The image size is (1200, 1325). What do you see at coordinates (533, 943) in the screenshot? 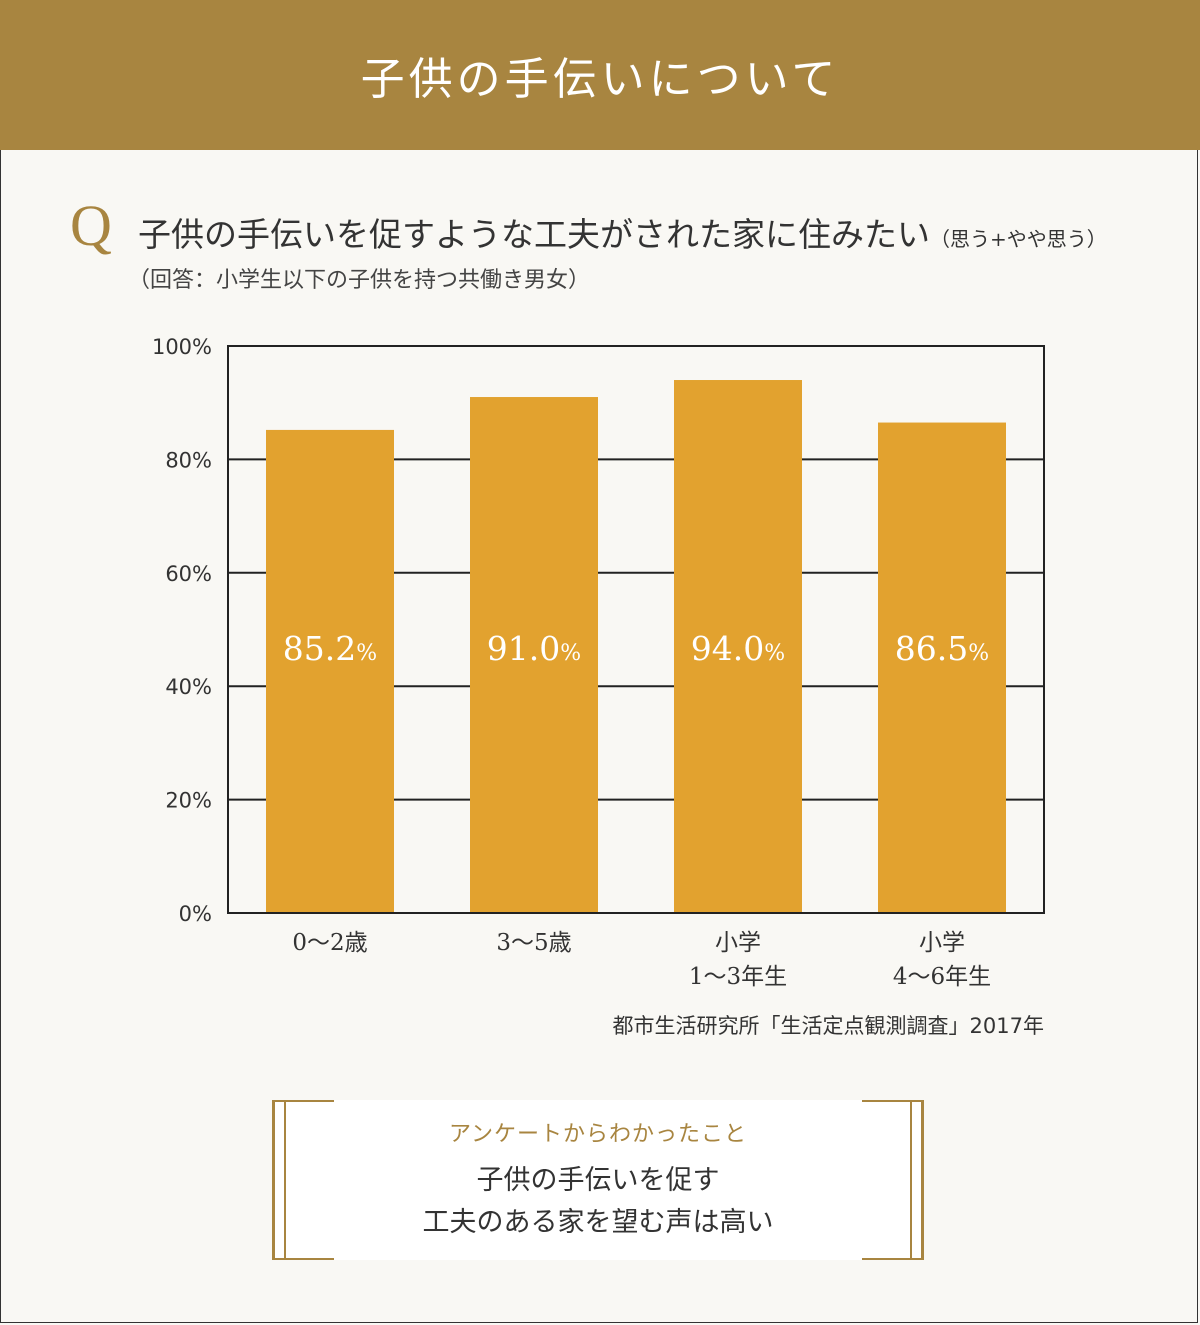
I see `x-tick-label: 3〜5歳` at bounding box center [533, 943].